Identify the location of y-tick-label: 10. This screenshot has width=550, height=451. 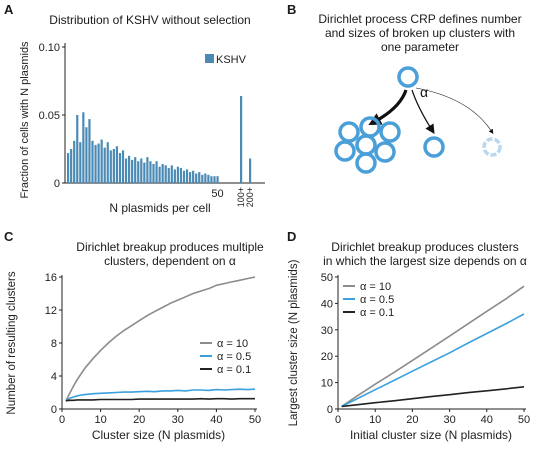
(327, 384).